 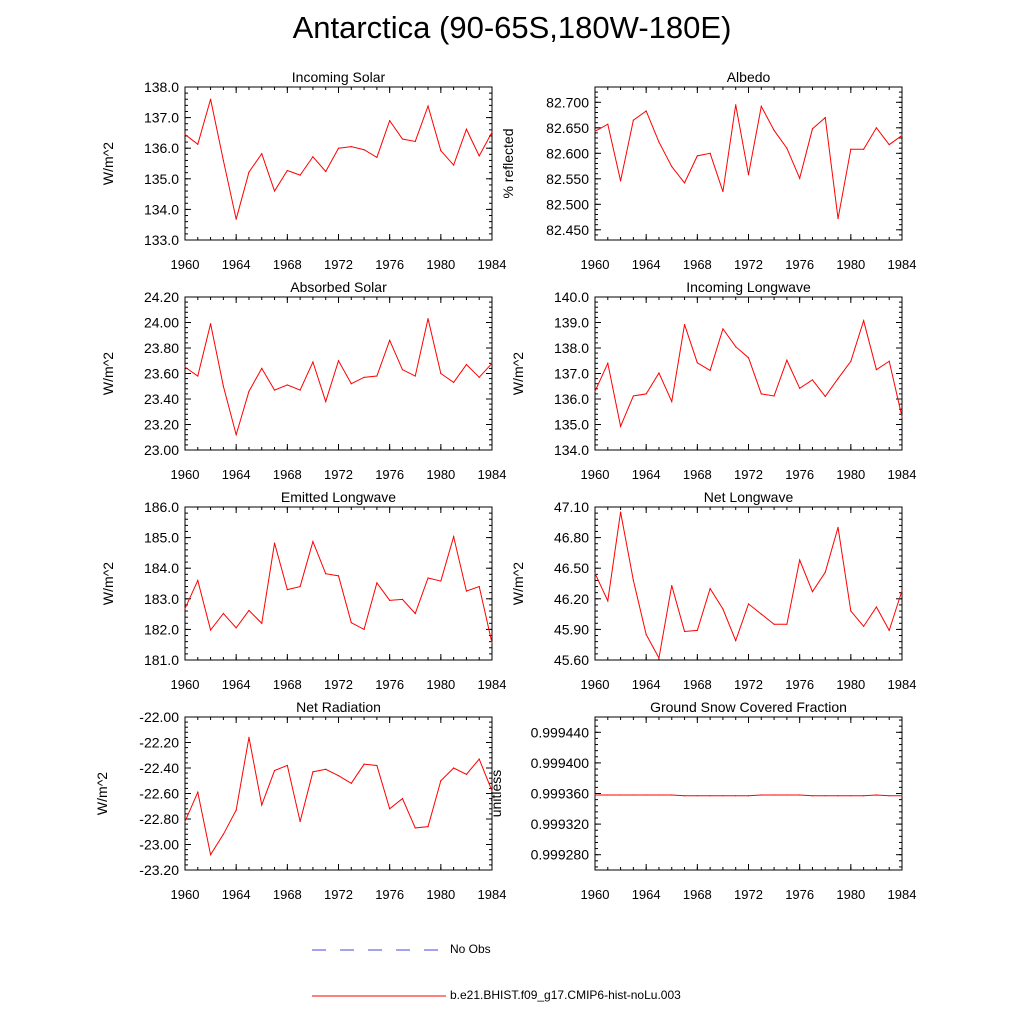 What do you see at coordinates (159, 819) in the screenshot?
I see `y-tick-label: -22.80` at bounding box center [159, 819].